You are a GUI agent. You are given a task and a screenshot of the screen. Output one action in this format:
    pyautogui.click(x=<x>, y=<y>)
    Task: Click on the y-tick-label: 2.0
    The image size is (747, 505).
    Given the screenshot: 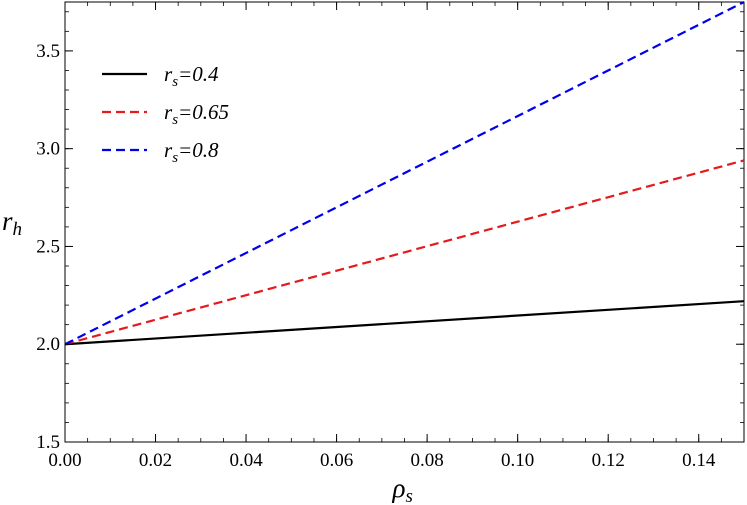 What is the action you would take?
    pyautogui.click(x=48, y=344)
    